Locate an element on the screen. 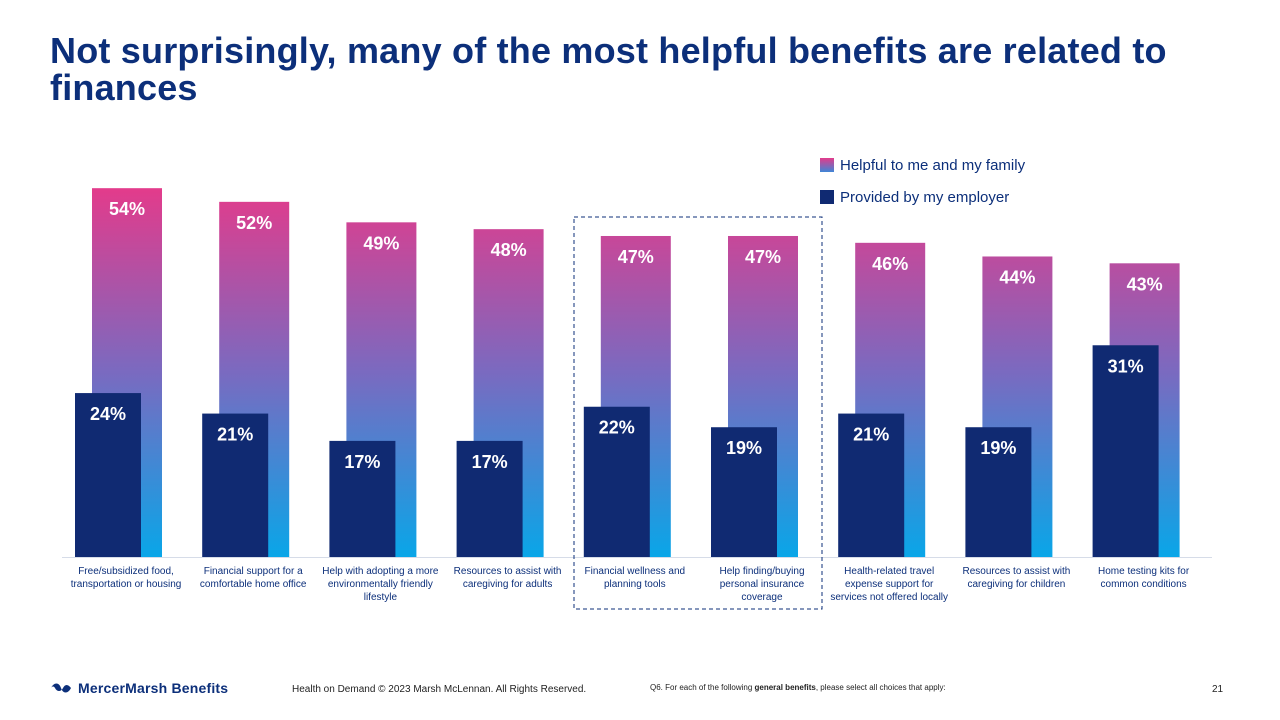 The width and height of the screenshot is (1280, 720). legend-item-helpful: Helpful to me and my family is located at coordinates (922, 165).